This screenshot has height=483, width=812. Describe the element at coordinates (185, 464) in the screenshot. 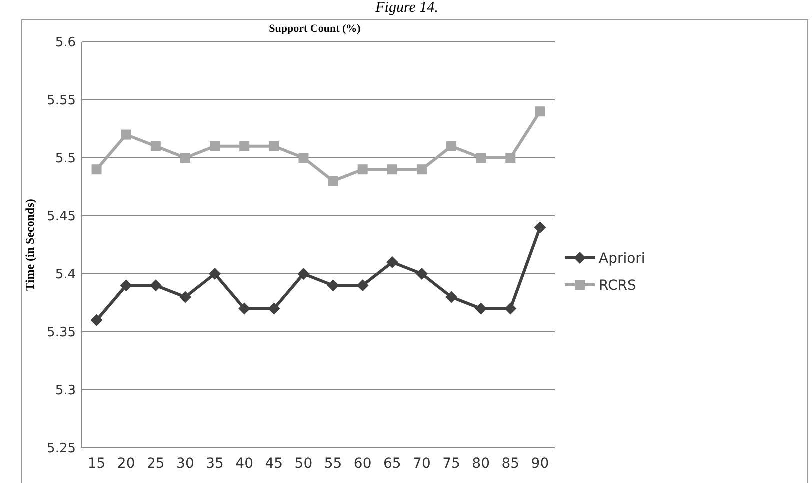

I see `x-tick-label: 30` at that location.